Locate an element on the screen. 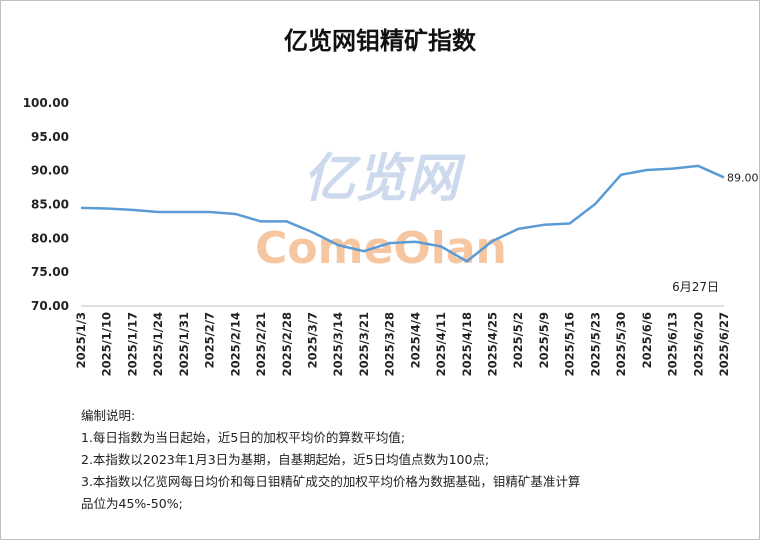 Image resolution: width=760 pixels, height=540 pixels. x-tick-label: 2025/4/11 is located at coordinates (441, 344).